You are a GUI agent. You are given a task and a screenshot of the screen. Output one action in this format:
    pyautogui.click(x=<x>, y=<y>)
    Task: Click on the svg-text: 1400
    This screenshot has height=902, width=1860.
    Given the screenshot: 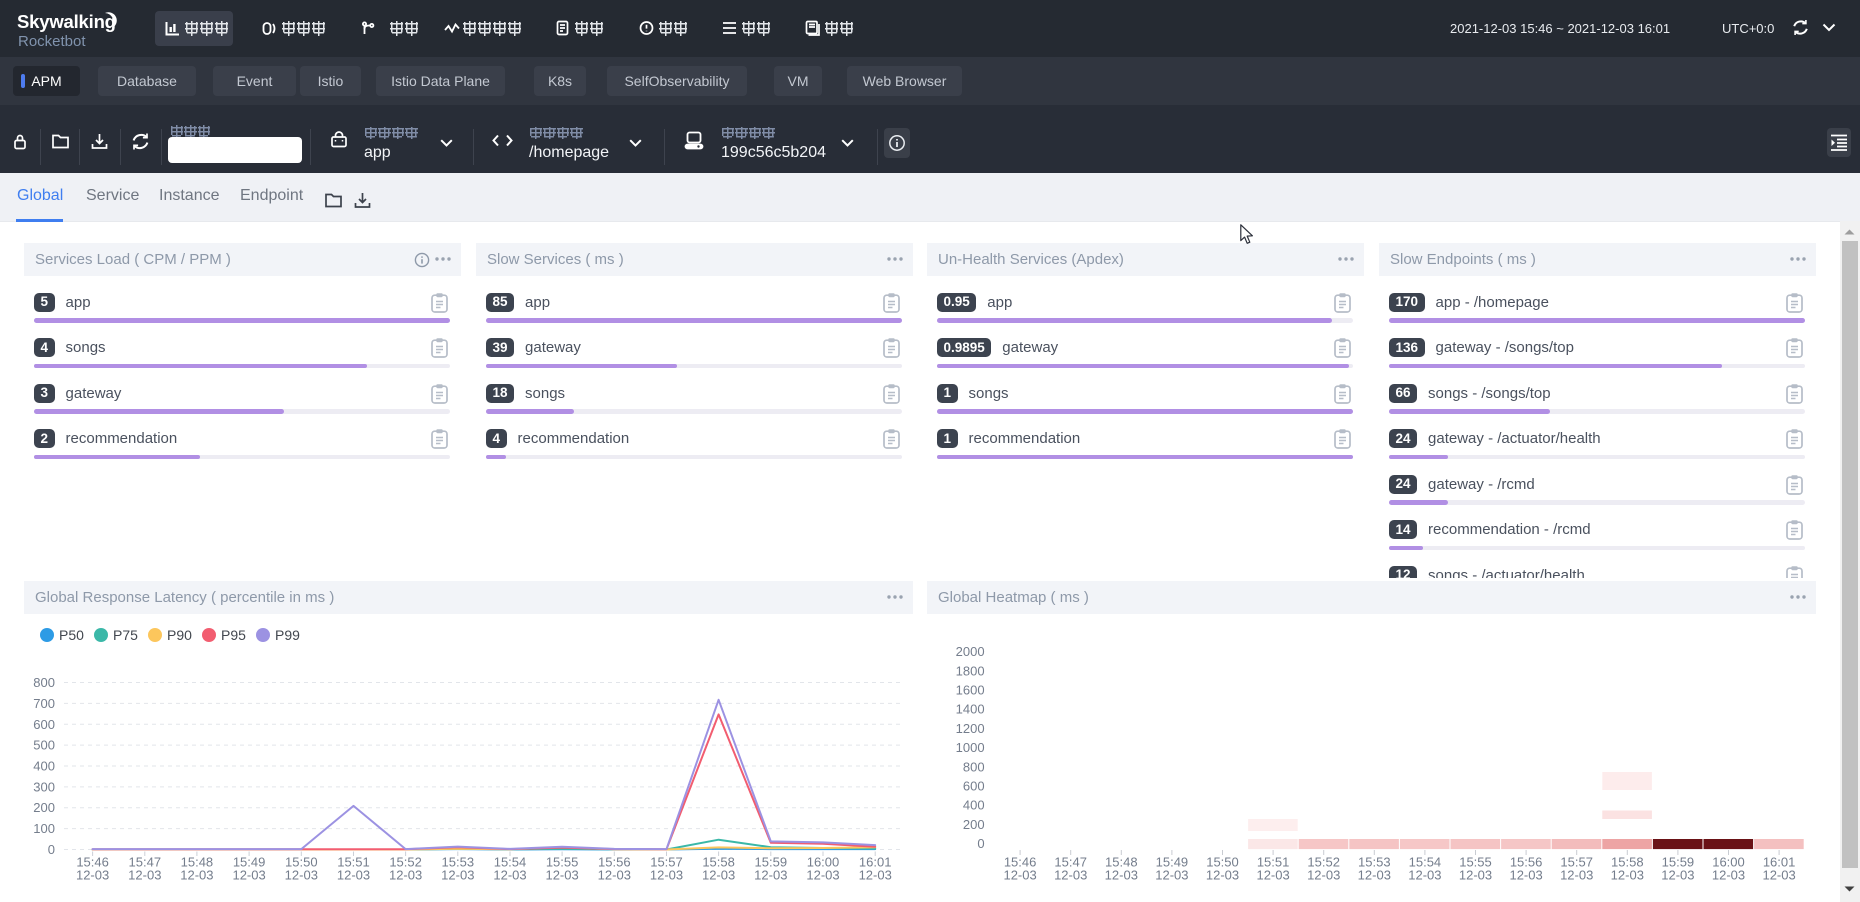 What is the action you would take?
    pyautogui.click(x=970, y=709)
    